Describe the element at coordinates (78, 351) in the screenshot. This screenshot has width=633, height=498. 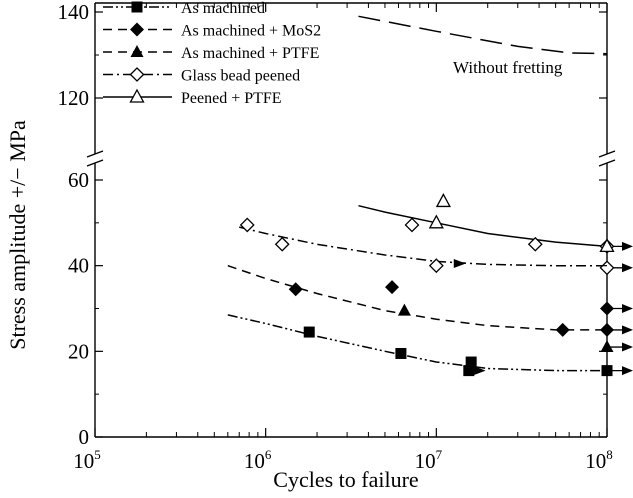
I see `y-tick-label: 20` at that location.